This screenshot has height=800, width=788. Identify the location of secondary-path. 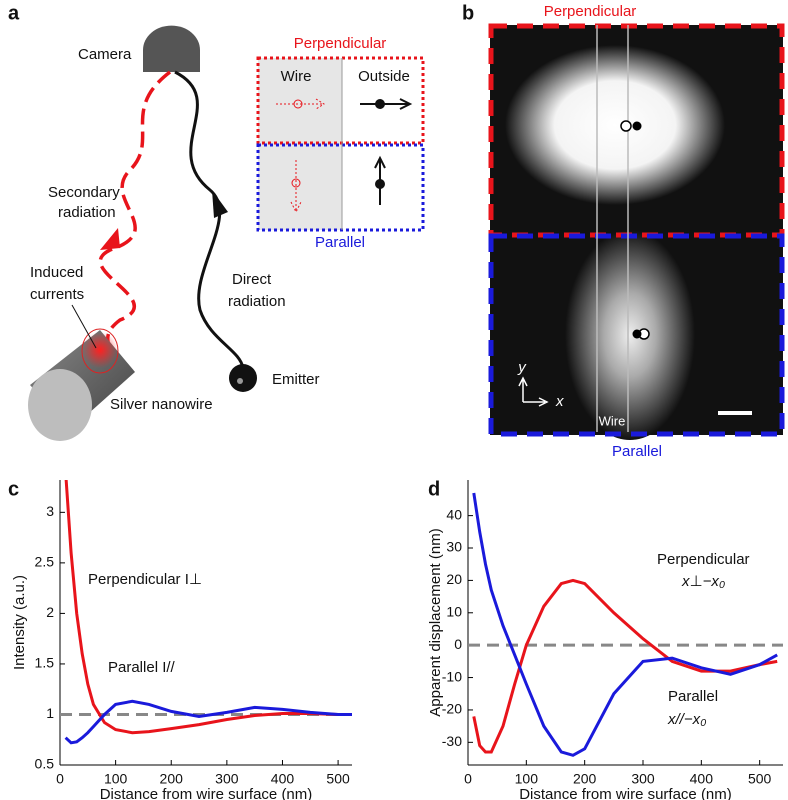
(135, 213).